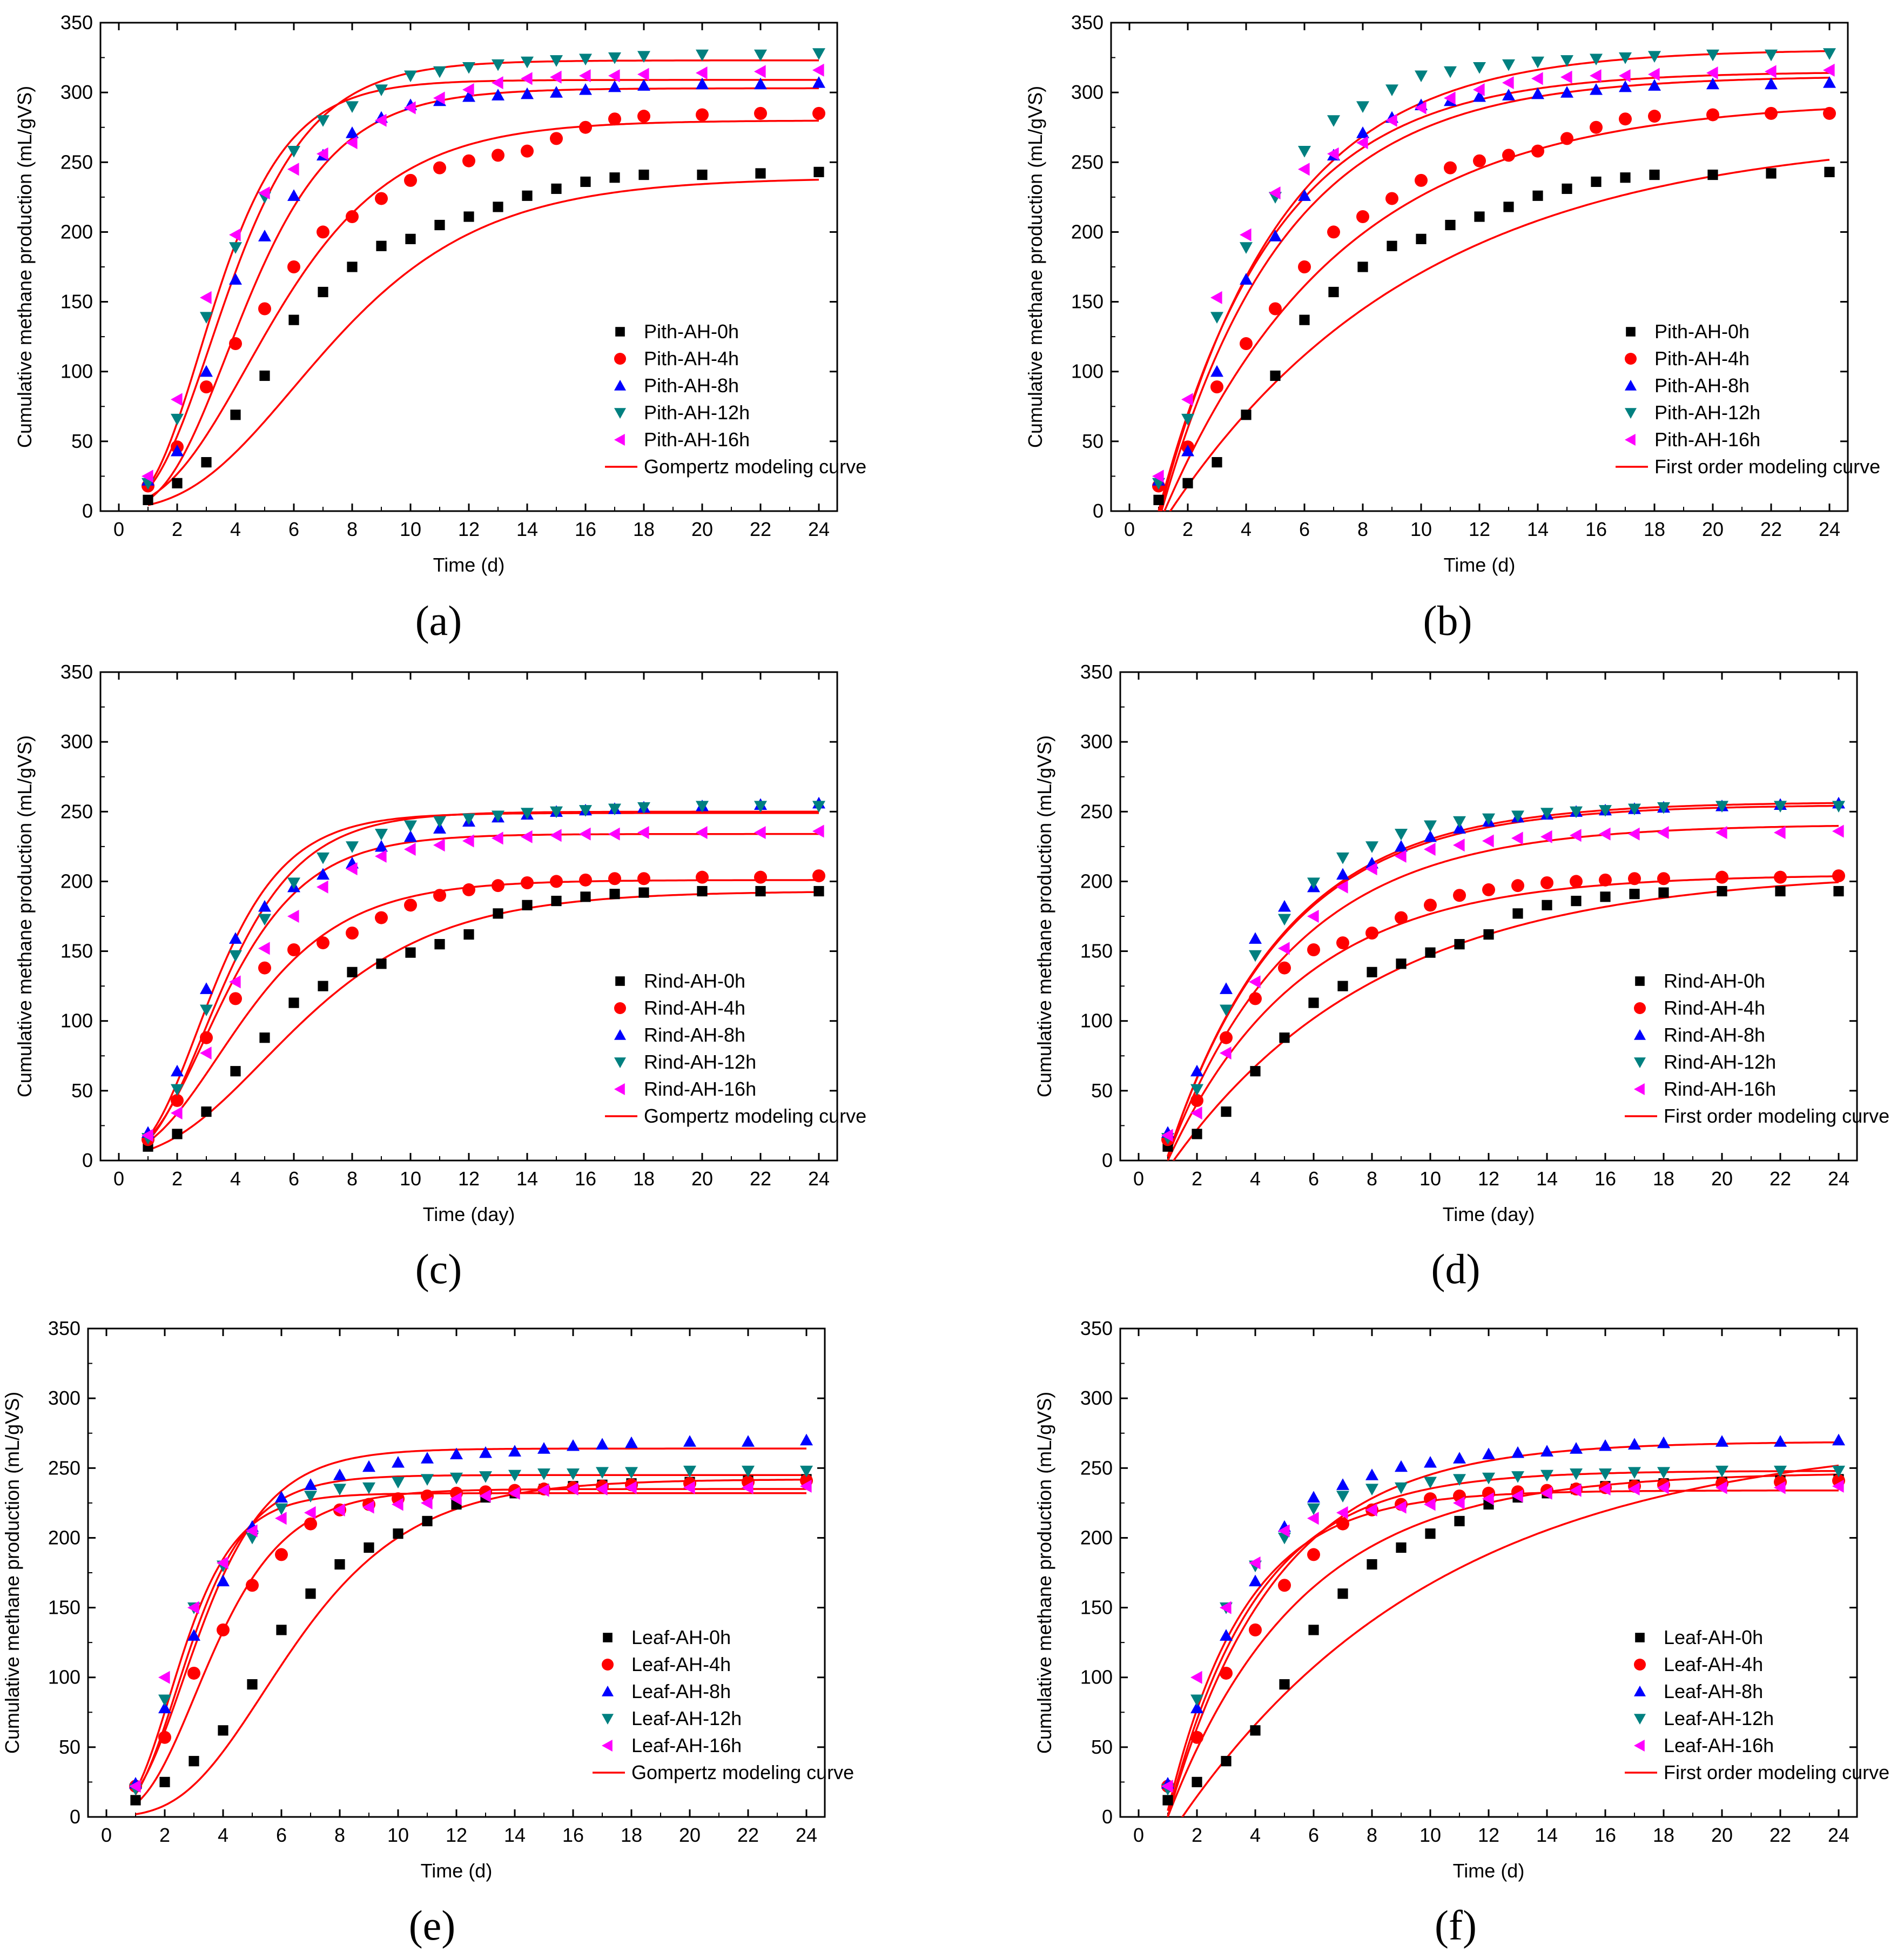 This screenshot has width=1904, height=1952. I want to click on y-tick-label: 250, so click(1097, 811).